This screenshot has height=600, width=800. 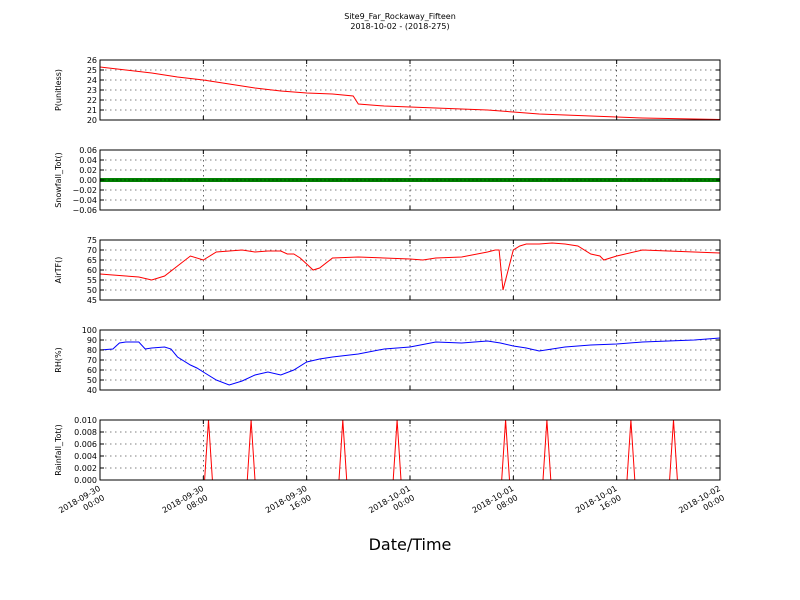 I want to click on y-axis-label: P(unitless), so click(x=58, y=90).